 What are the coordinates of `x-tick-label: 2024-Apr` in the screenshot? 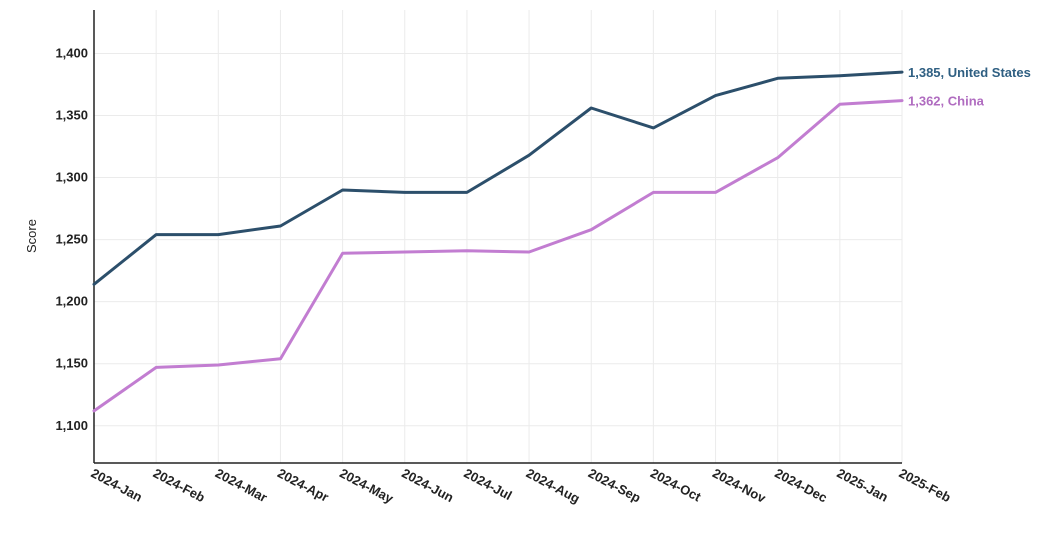 It's located at (303, 484).